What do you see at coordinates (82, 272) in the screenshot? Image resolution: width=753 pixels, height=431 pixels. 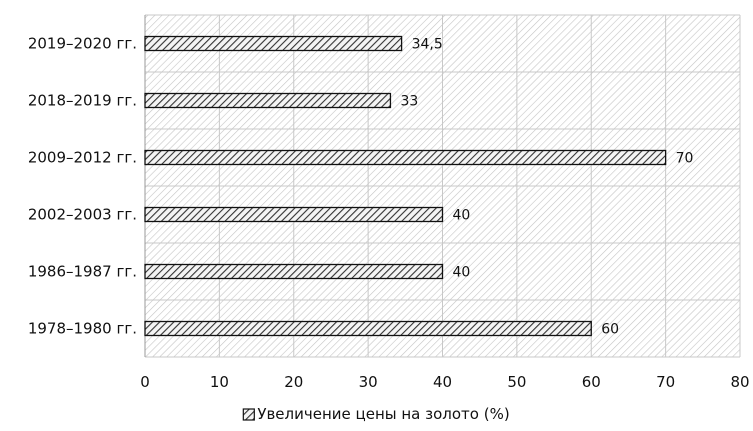 I see `category-label: 1986–1987 гг.` at bounding box center [82, 272].